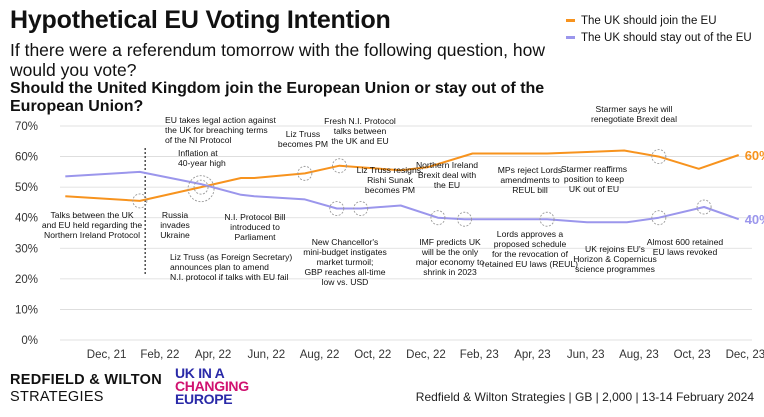 This screenshot has height=417, width=764. Describe the element at coordinates (532, 355) in the screenshot. I see `x-tick-label-8: Apr, 23` at that location.